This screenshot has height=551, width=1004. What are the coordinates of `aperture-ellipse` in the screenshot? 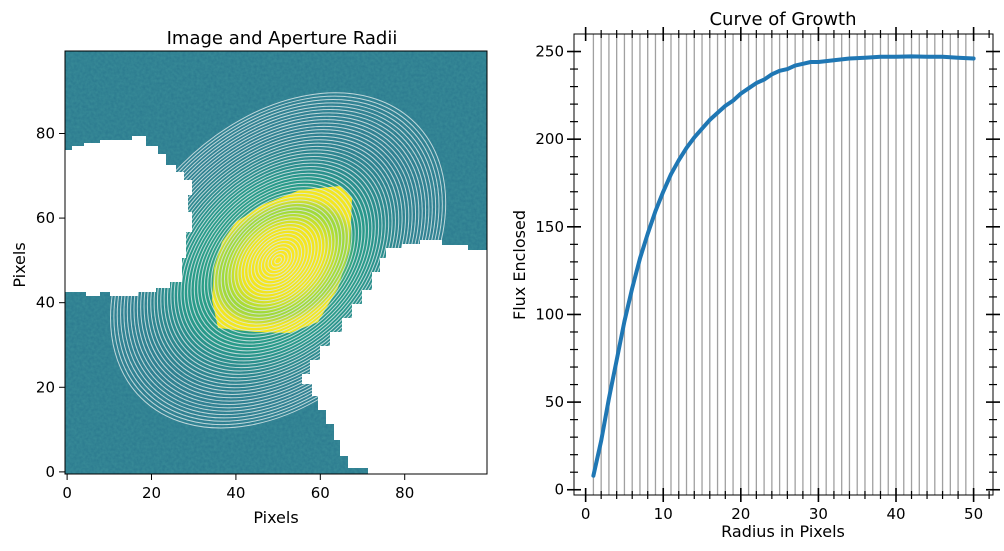 It's located at (278, 260).